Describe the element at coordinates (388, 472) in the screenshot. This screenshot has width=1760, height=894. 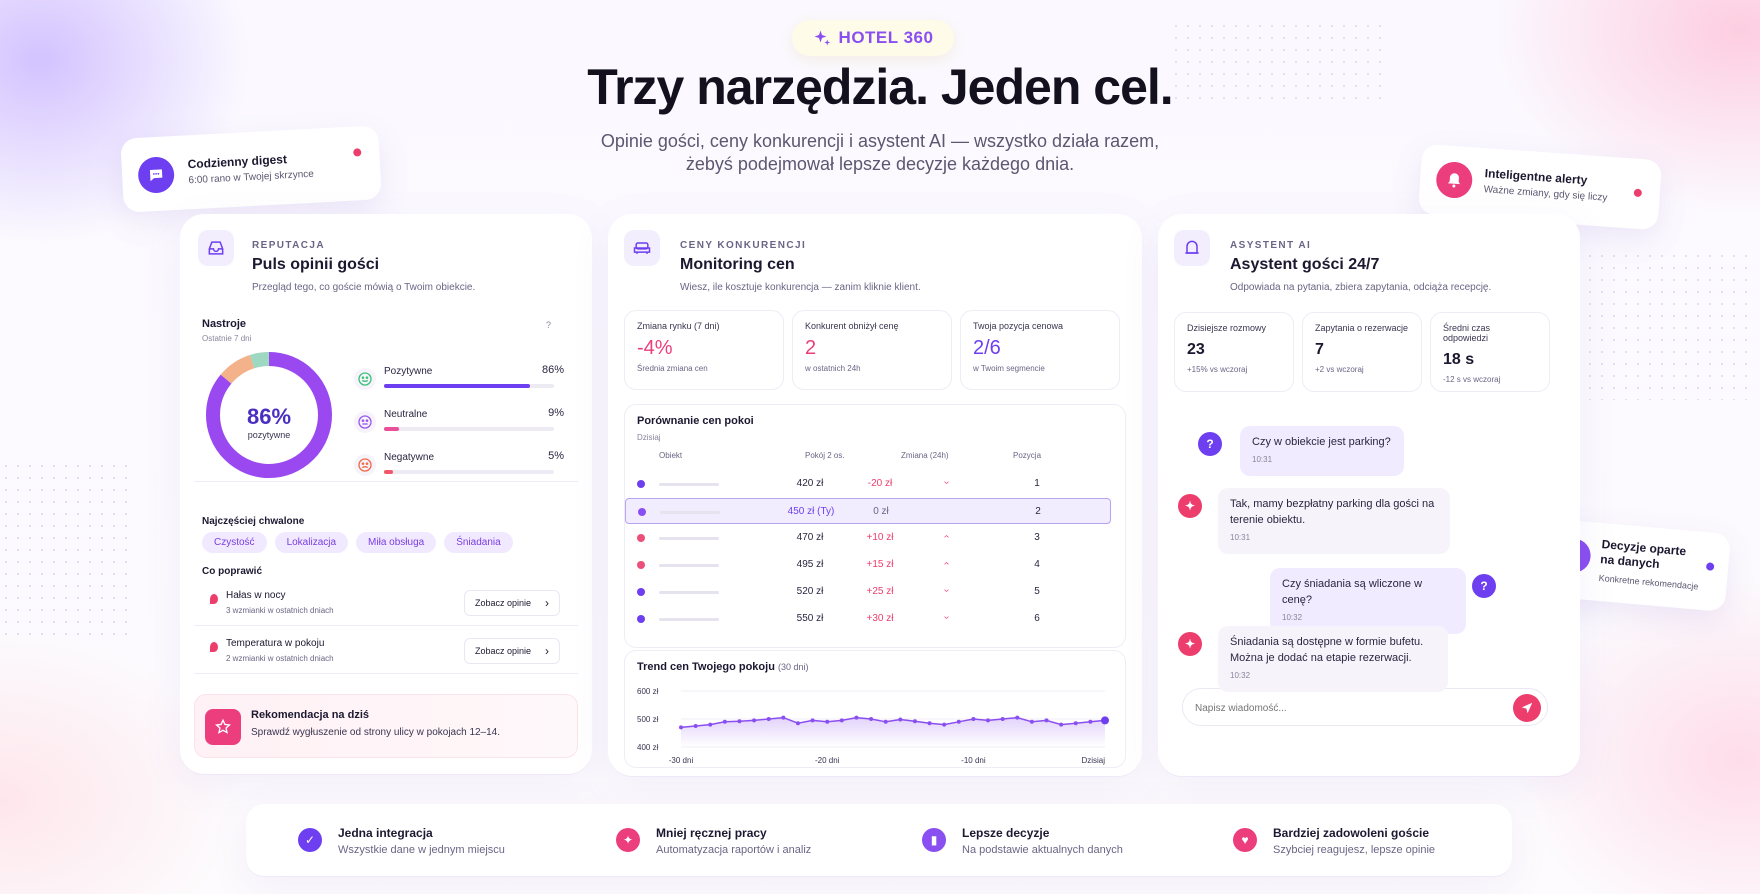
I see `sentiment-bar-fill` at that location.